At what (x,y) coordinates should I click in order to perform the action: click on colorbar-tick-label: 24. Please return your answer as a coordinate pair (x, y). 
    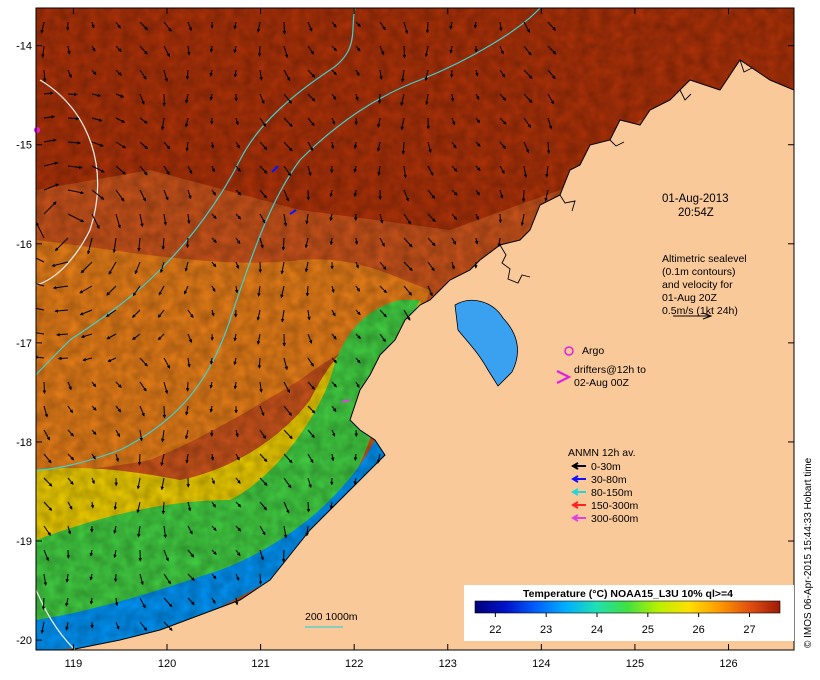
    Looking at the image, I should click on (597, 630).